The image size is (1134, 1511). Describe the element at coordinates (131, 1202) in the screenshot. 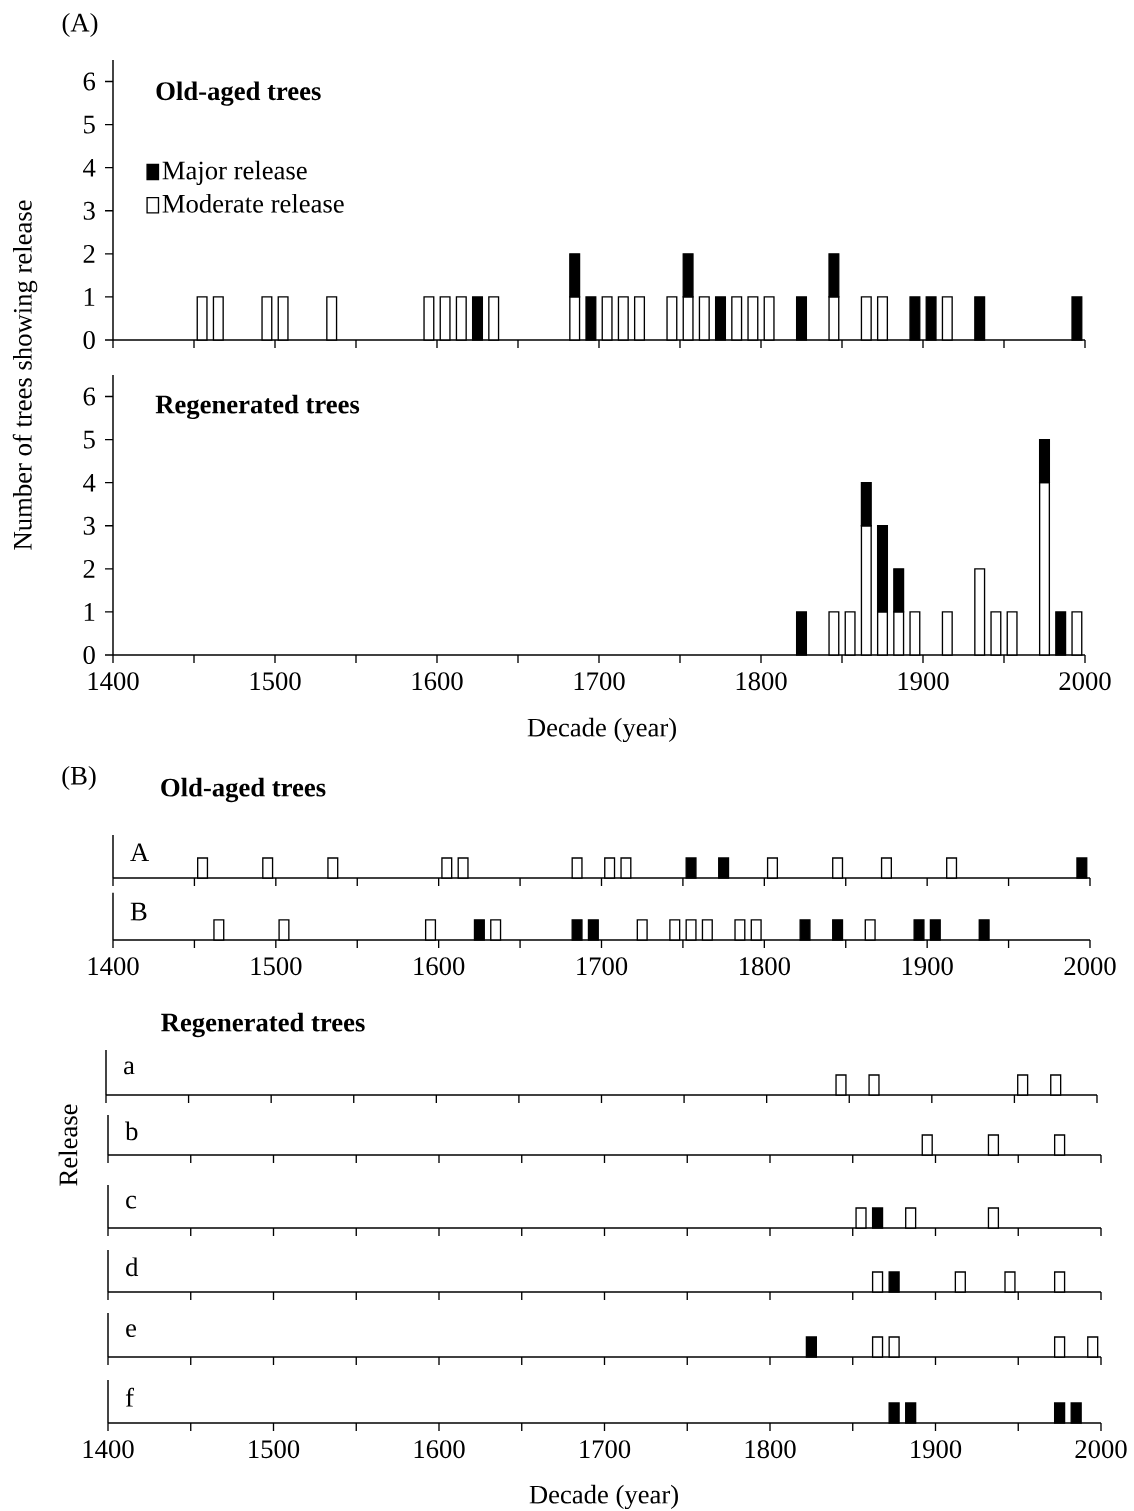

I see `chart-title: c` at that location.